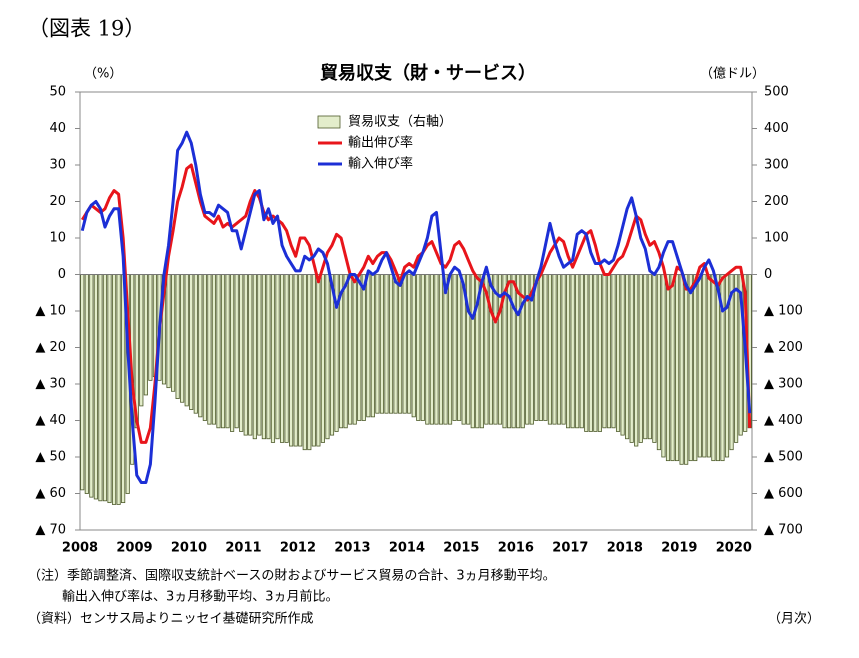 Image resolution: width=859 pixels, height=658 pixels. What do you see at coordinates (103, 74) in the screenshot?
I see `y-axis-label: （%）` at bounding box center [103, 74].